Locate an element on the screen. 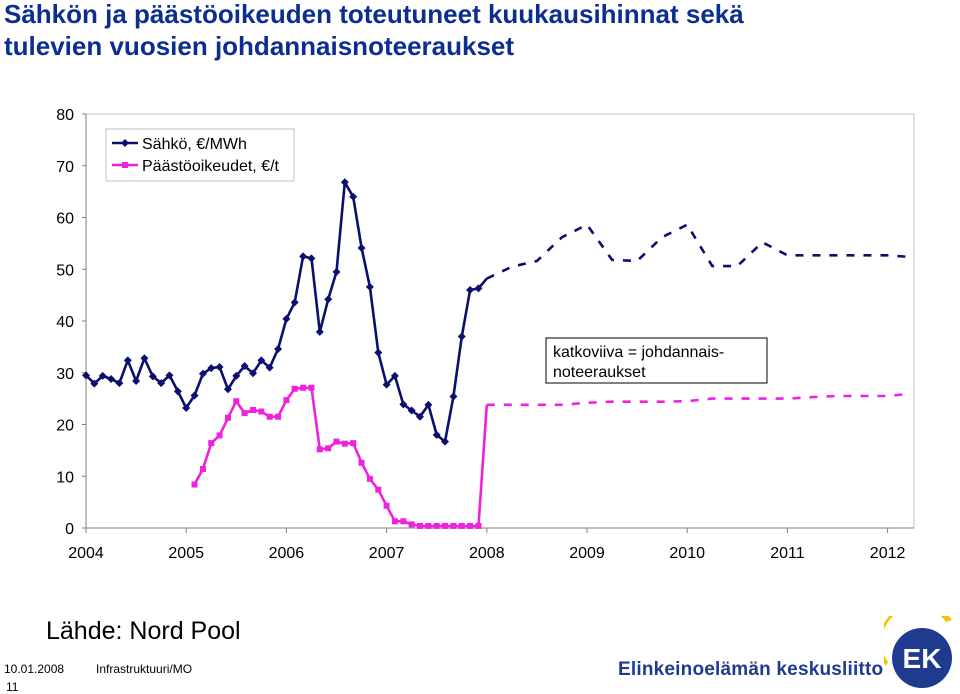 This screenshot has height=694, width=960. annotation-box is located at coordinates (656, 360).